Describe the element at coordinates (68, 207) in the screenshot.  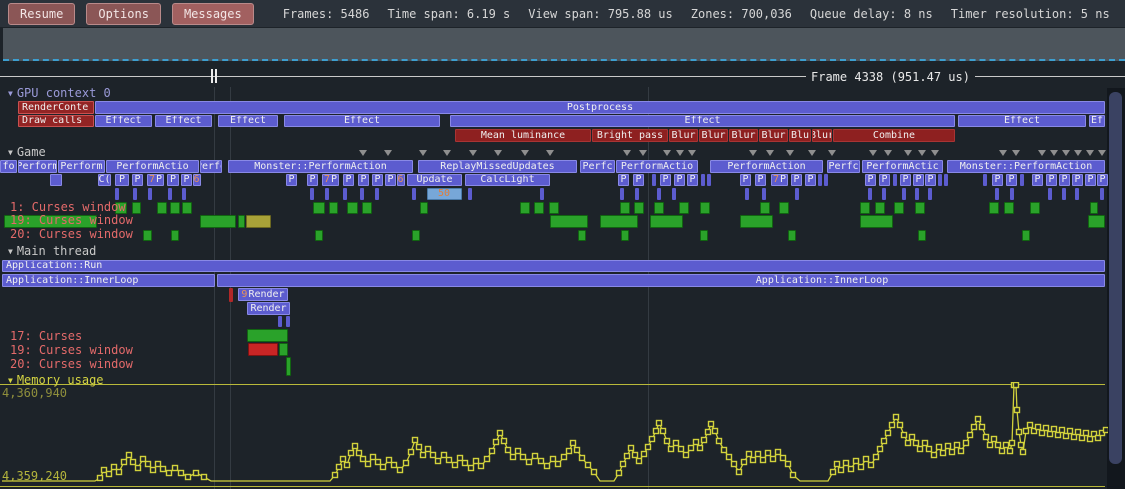
I see `lock-label-1: 1: Curses window` at that location.